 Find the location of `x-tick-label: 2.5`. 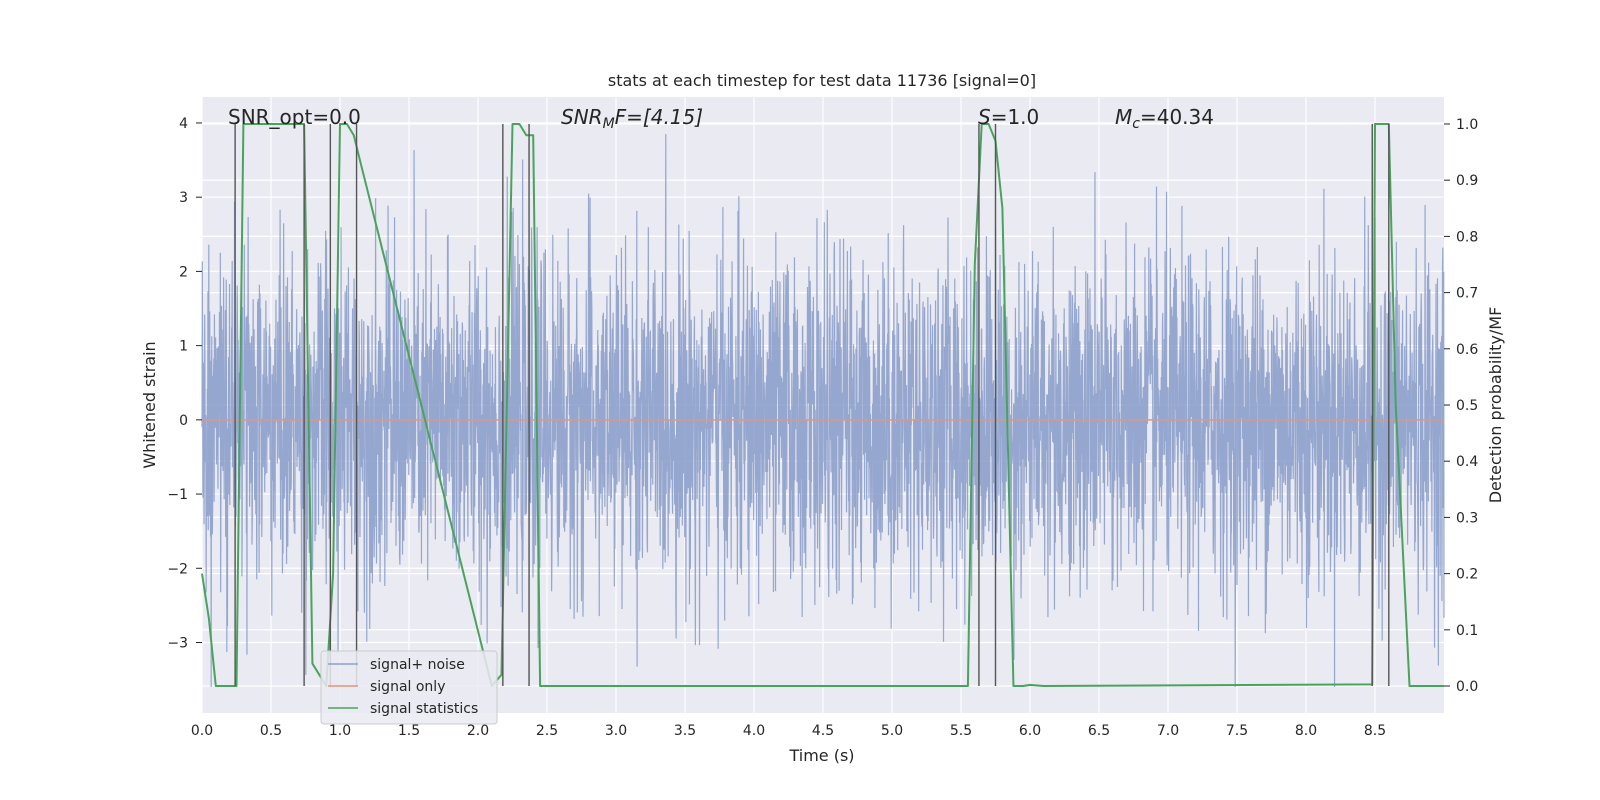

x-tick-label: 2.5 is located at coordinates (547, 731).